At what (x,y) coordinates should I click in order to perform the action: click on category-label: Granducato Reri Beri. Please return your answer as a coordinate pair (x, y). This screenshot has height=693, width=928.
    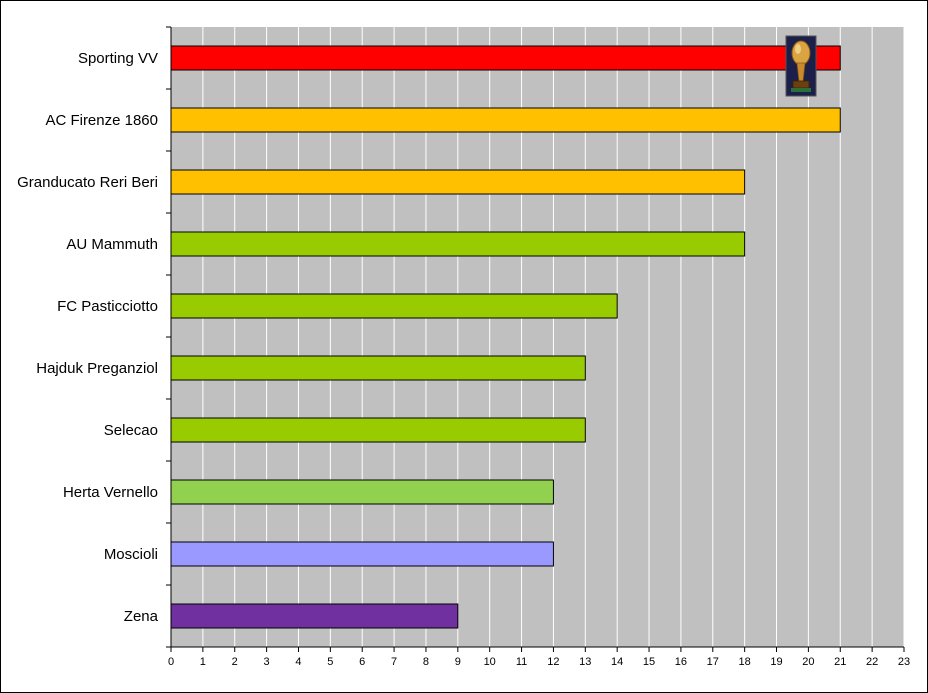
    Looking at the image, I should click on (87, 182).